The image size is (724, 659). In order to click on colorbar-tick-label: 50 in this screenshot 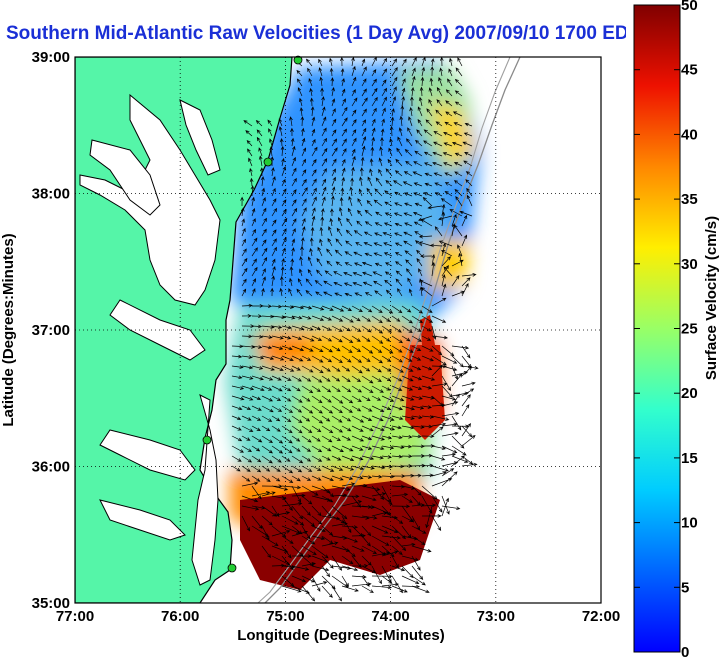, I will do `click(689, 7)`.